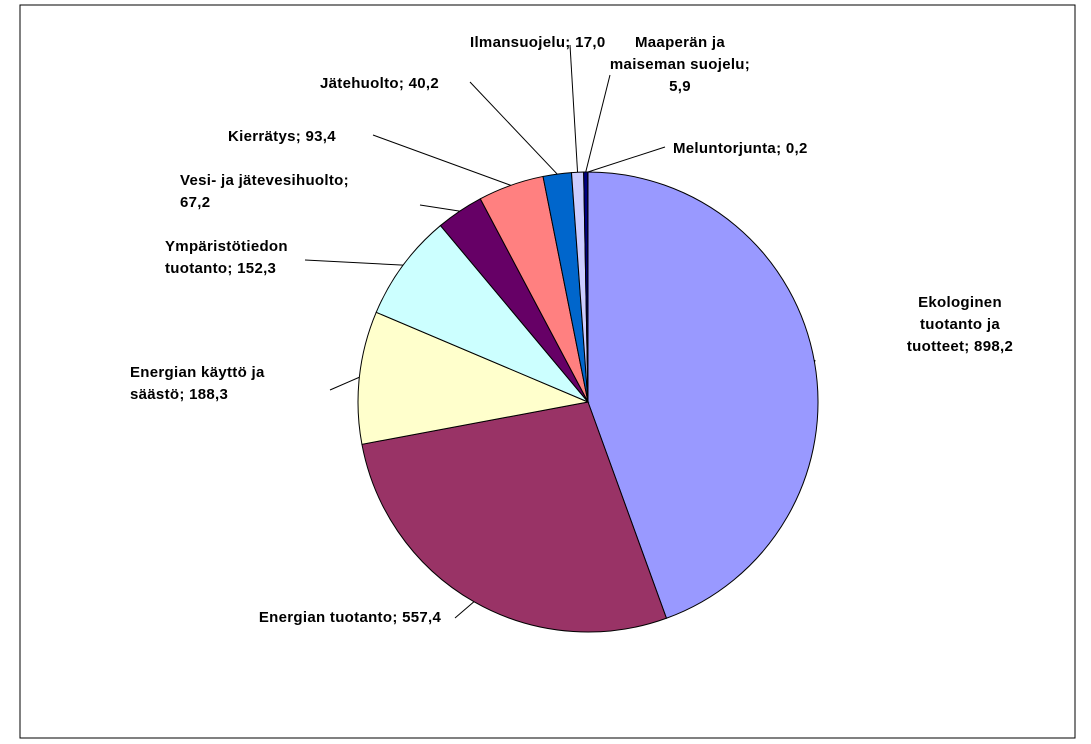 Image resolution: width=1091 pixels, height=744 pixels. I want to click on label-category: Vesi- ja jätevesihuolto, so click(262, 180).